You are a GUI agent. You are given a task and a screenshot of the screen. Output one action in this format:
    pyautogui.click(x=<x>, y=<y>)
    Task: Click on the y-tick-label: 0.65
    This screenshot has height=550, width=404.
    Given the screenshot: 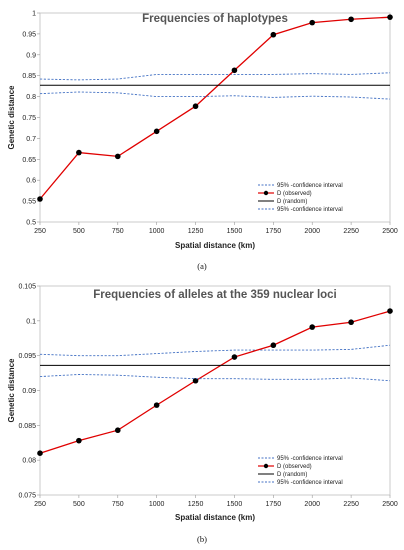 What is the action you would take?
    pyautogui.click(x=29, y=160)
    